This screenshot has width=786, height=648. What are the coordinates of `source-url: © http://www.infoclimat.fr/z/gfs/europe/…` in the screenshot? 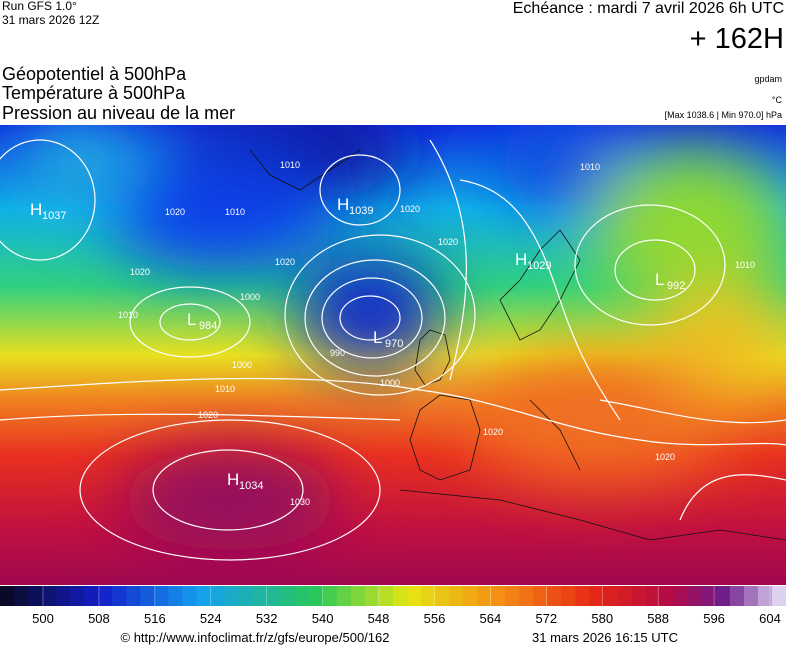 It's located at (255, 637).